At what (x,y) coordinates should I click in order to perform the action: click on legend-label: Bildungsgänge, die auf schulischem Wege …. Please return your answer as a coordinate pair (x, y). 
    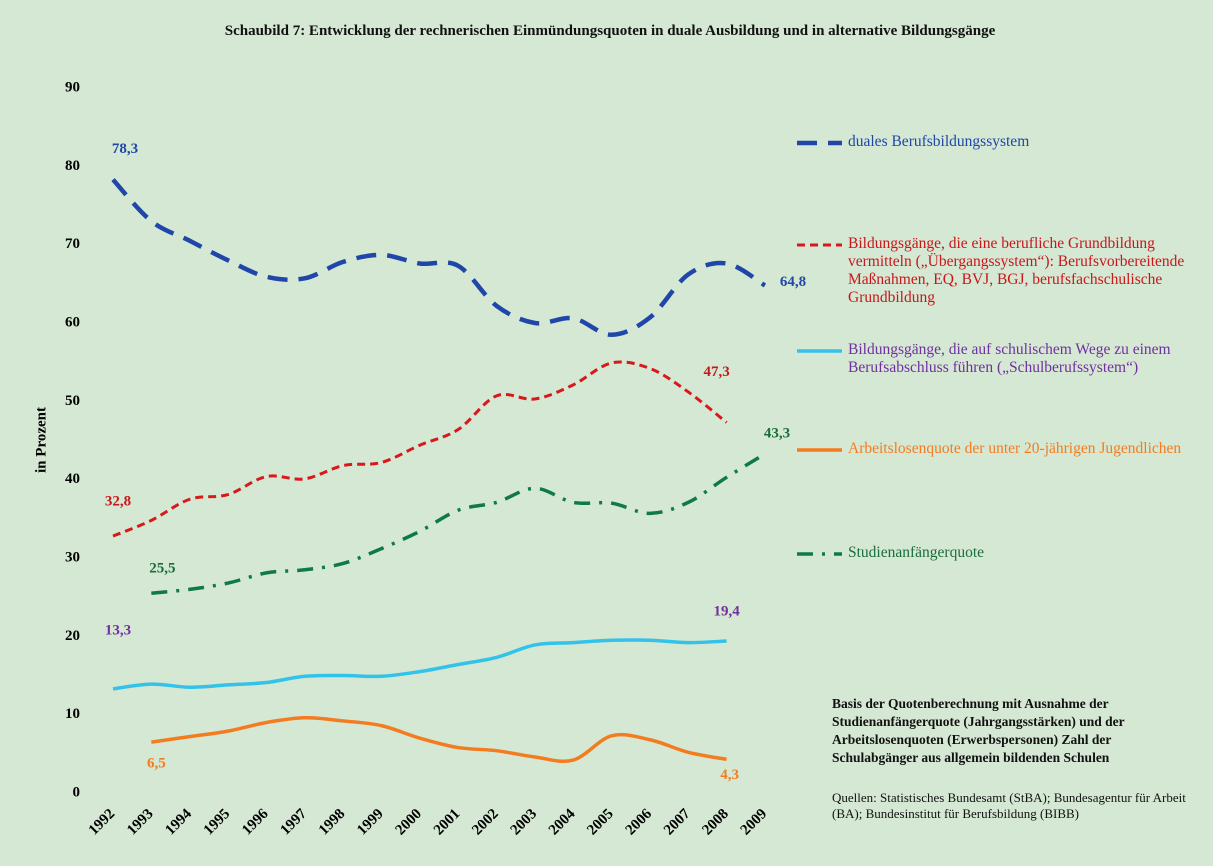
    Looking at the image, I should click on (1009, 358).